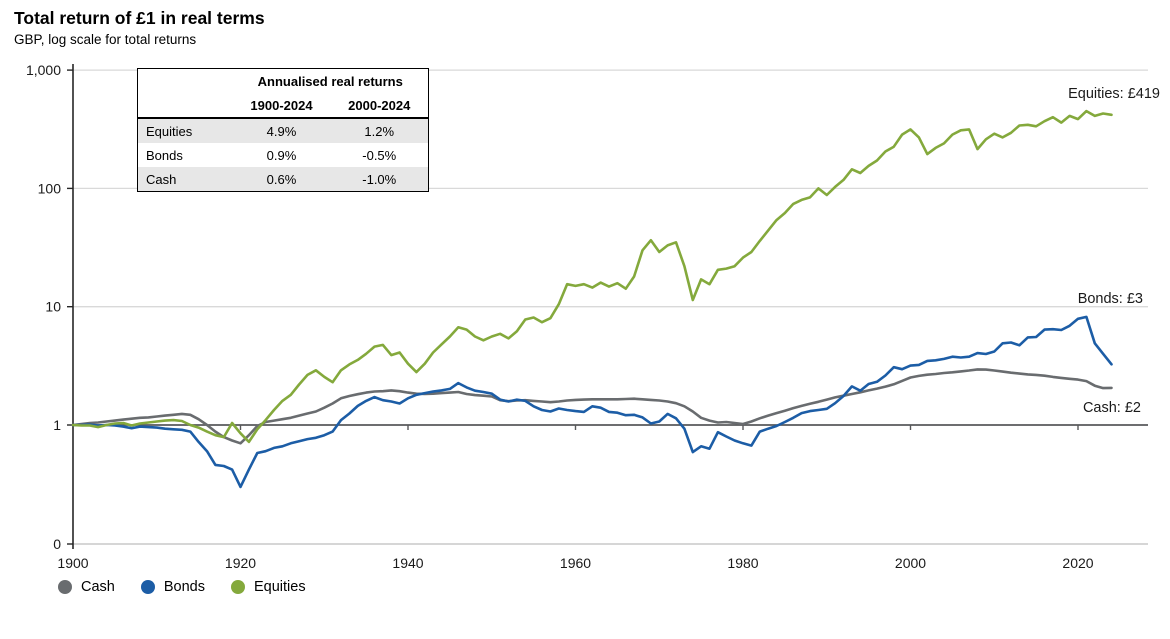  I want to click on equities-legend-dot-icon, so click(237, 587).